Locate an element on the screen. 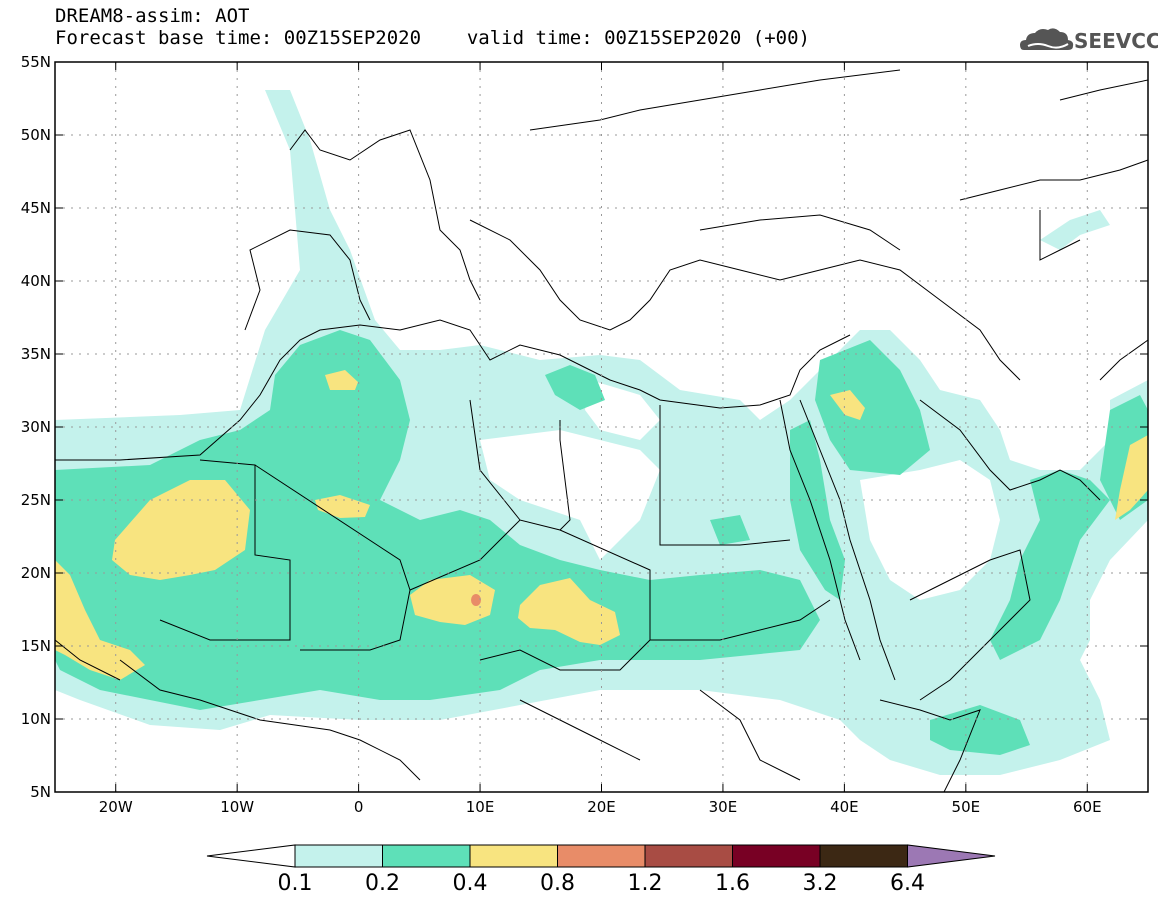 This screenshot has height=905, width=1165. lon-tick-label: 20E is located at coordinates (601, 807).